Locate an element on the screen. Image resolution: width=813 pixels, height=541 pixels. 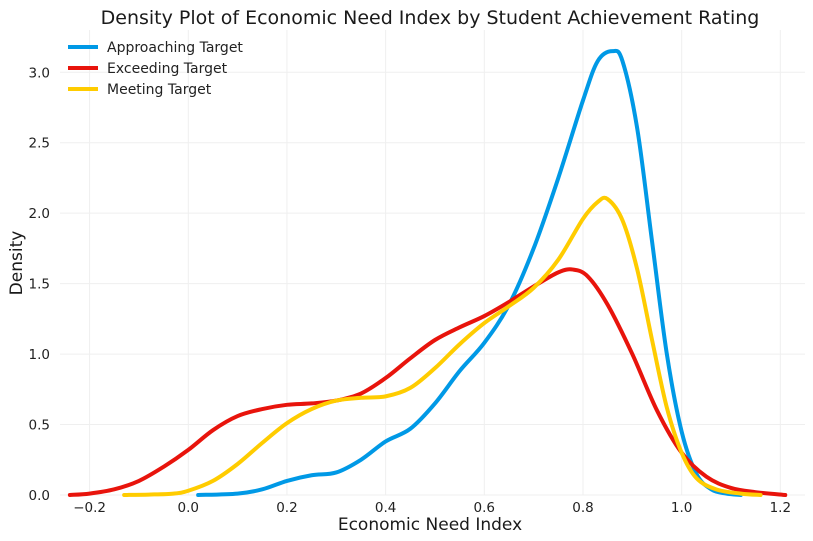
y-tick-label: 0.5 is located at coordinates (39, 426).